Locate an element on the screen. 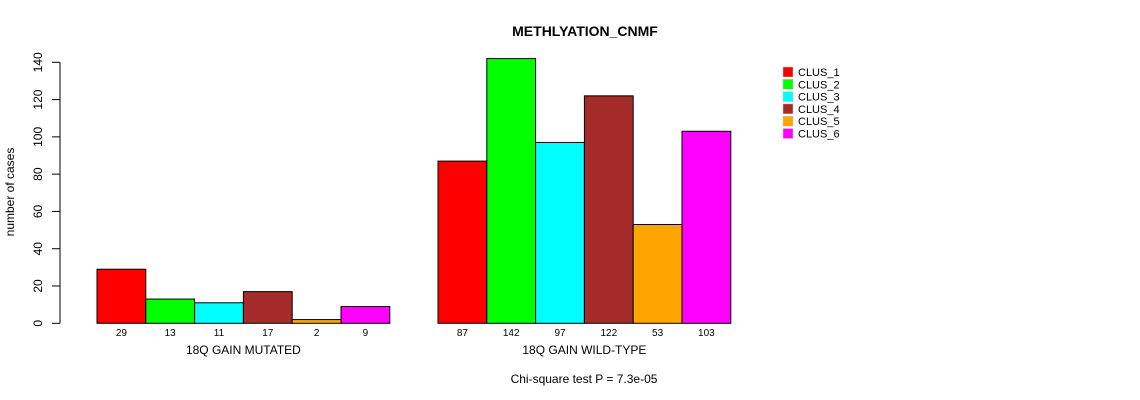 This screenshot has height=400, width=1140. group-label: 18Q GAIN WILD-TYPE is located at coordinates (584, 350).